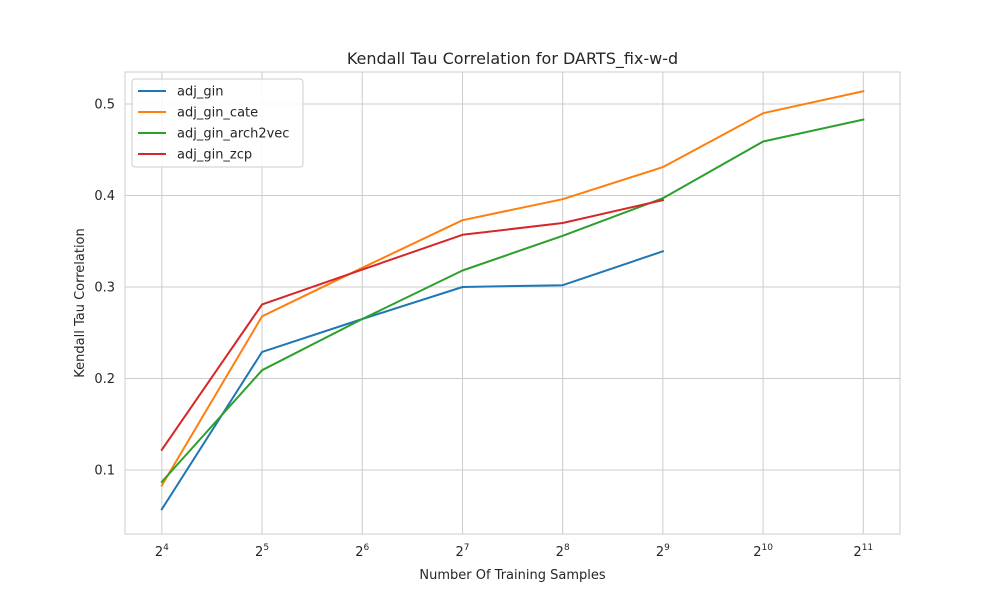 The width and height of the screenshot is (1000, 600). What do you see at coordinates (162, 551) in the screenshot?
I see `x-tick-label: 24` at bounding box center [162, 551].